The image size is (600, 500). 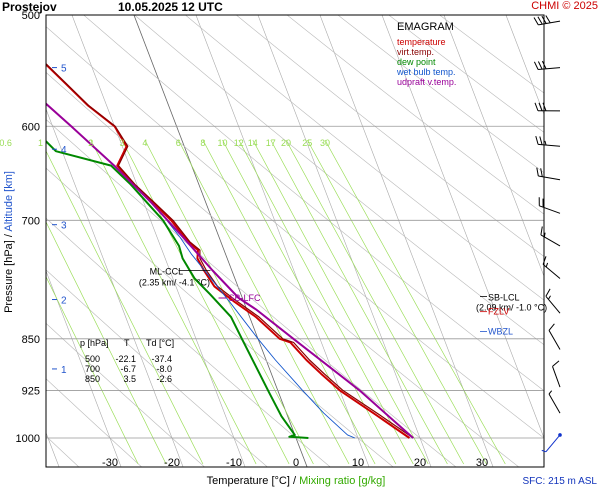 I want to click on table-cell: 700, so click(x=92, y=369).